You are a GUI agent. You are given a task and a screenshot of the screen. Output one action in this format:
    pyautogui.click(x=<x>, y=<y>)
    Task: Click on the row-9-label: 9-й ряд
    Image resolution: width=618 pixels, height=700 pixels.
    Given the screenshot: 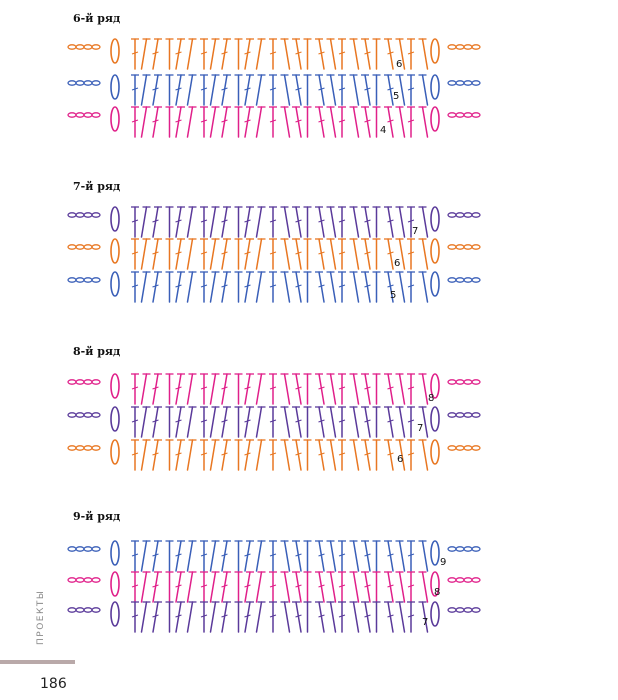 What is the action you would take?
    pyautogui.click(x=97, y=516)
    